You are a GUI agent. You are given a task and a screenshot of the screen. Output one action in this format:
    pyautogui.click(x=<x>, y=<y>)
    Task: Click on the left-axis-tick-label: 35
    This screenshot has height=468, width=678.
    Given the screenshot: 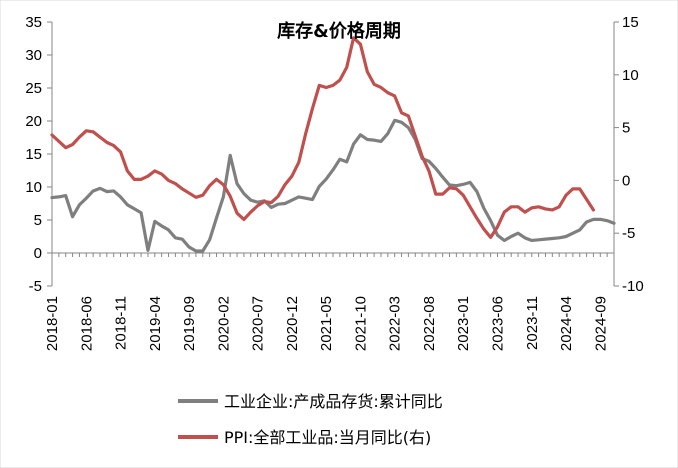 What is the action you would take?
    pyautogui.click(x=33, y=22)
    